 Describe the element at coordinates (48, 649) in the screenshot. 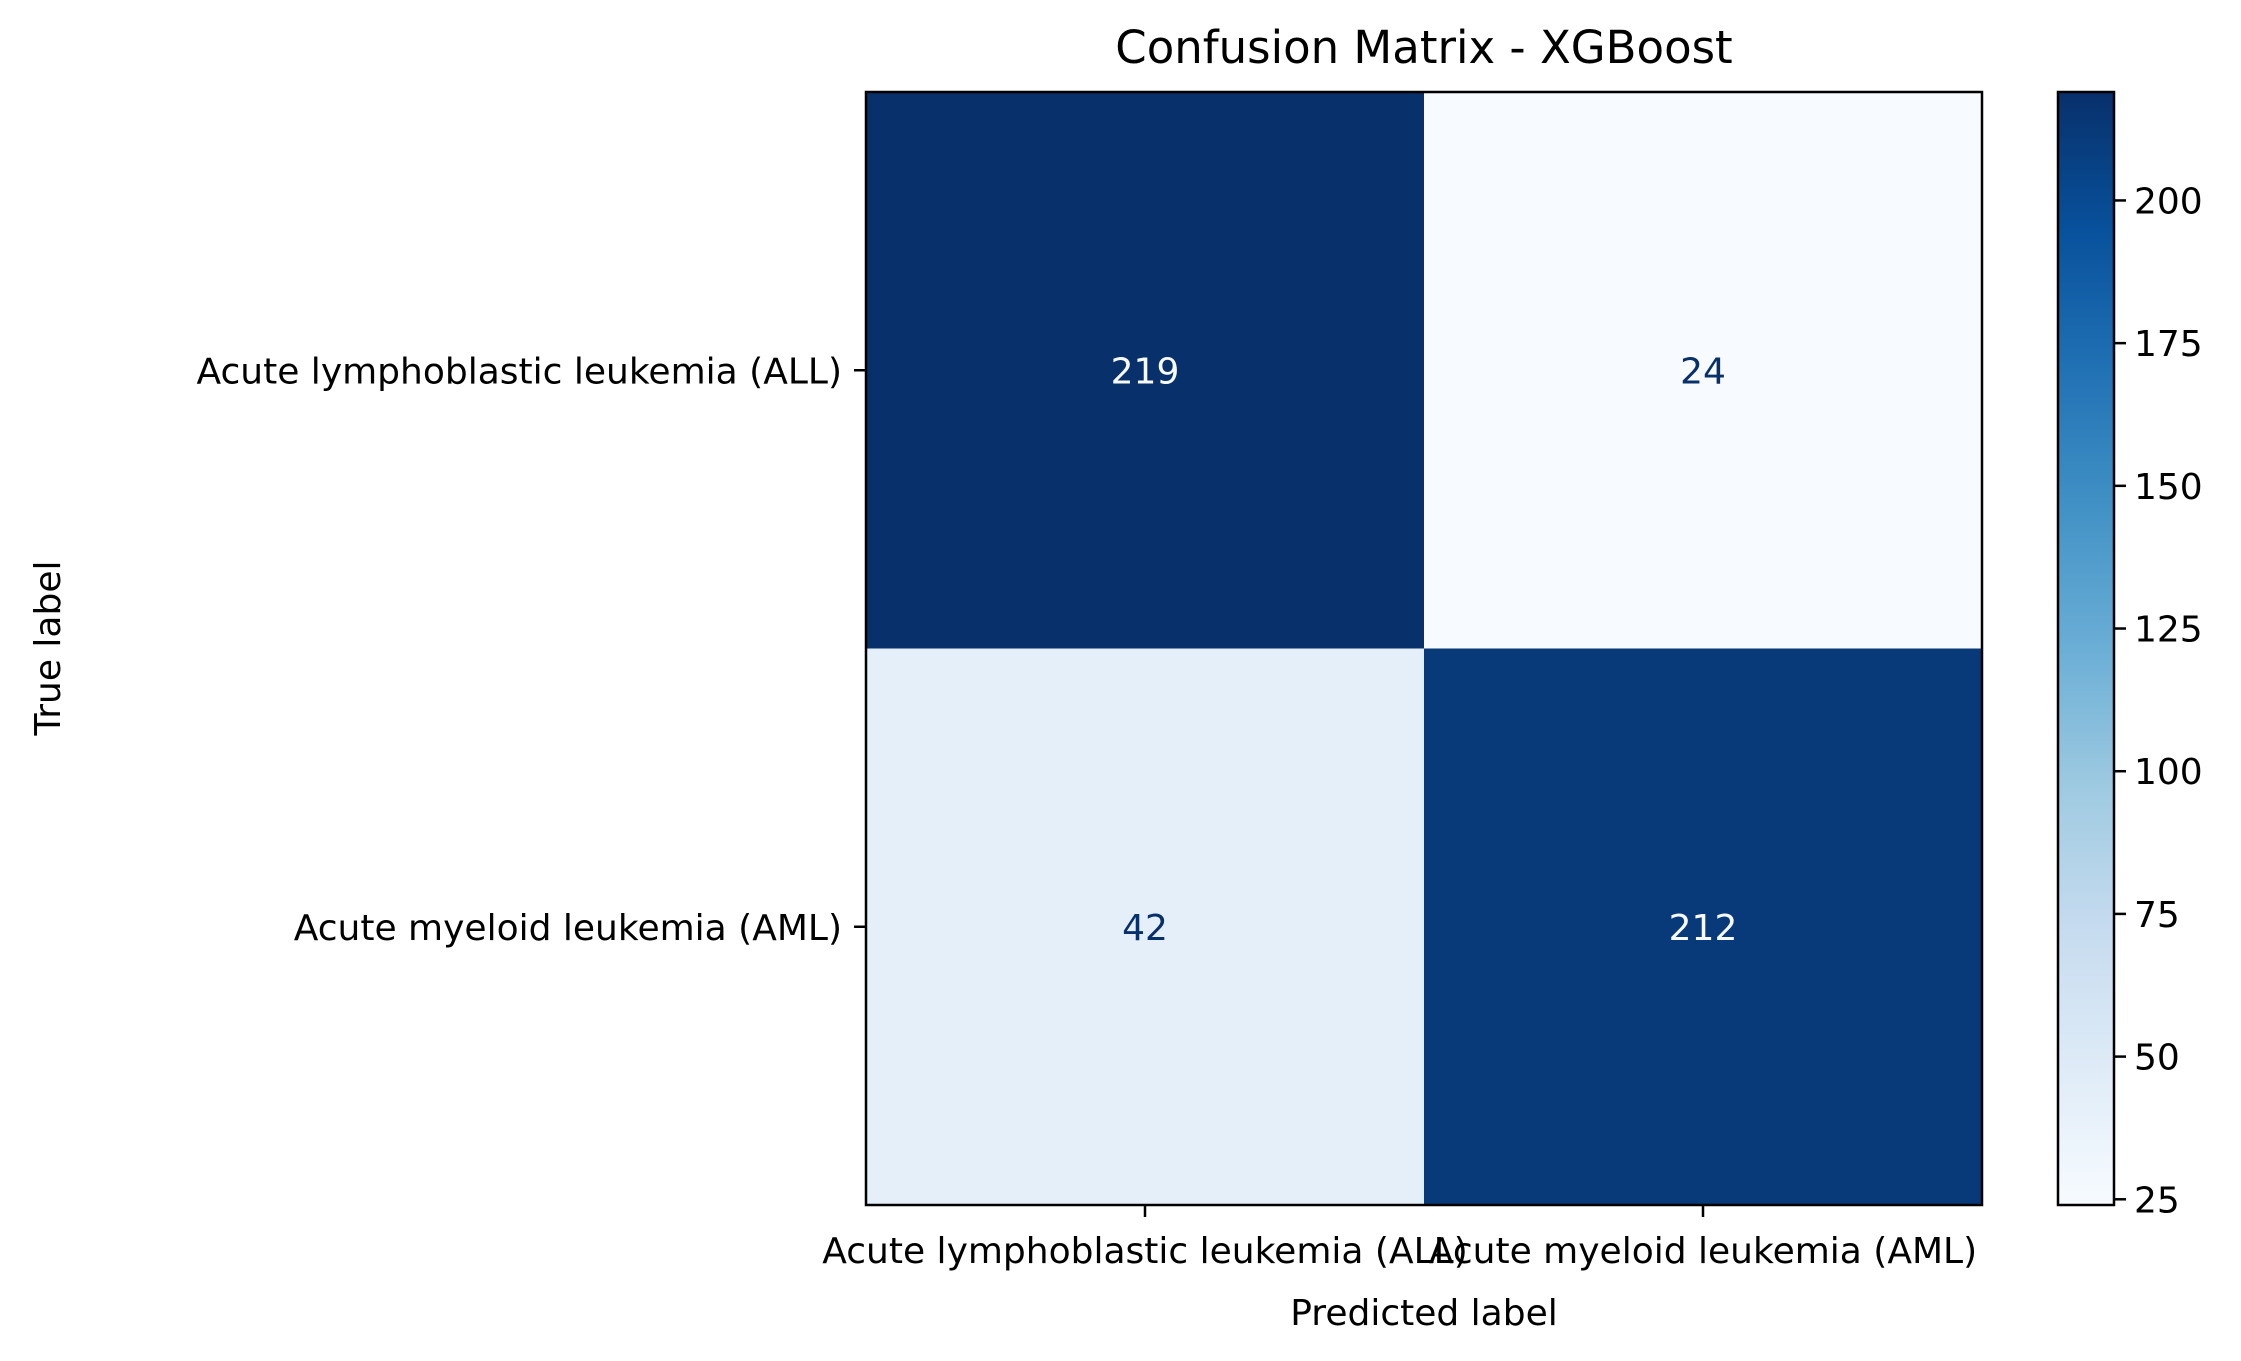

I see `y-axis-label: True label` at that location.